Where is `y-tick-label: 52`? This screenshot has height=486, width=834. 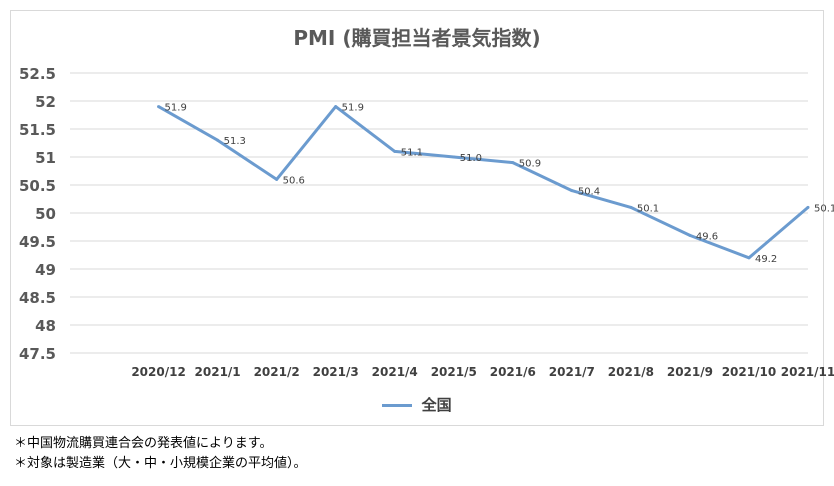 y-tick-label: 52 is located at coordinates (45, 102).